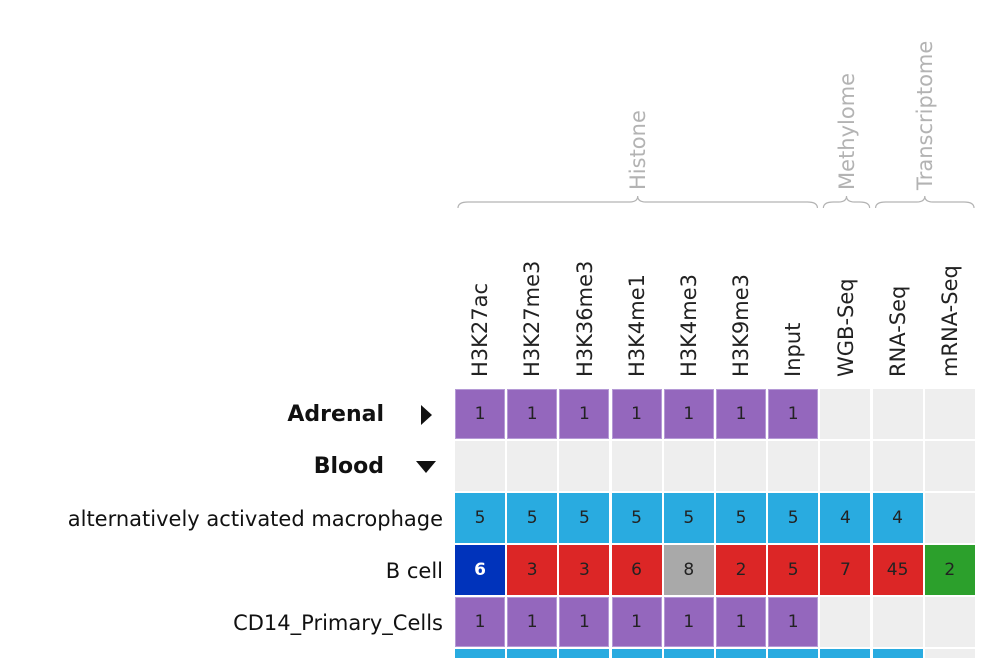  I want to click on triangle-down-icon, so click(426, 467).